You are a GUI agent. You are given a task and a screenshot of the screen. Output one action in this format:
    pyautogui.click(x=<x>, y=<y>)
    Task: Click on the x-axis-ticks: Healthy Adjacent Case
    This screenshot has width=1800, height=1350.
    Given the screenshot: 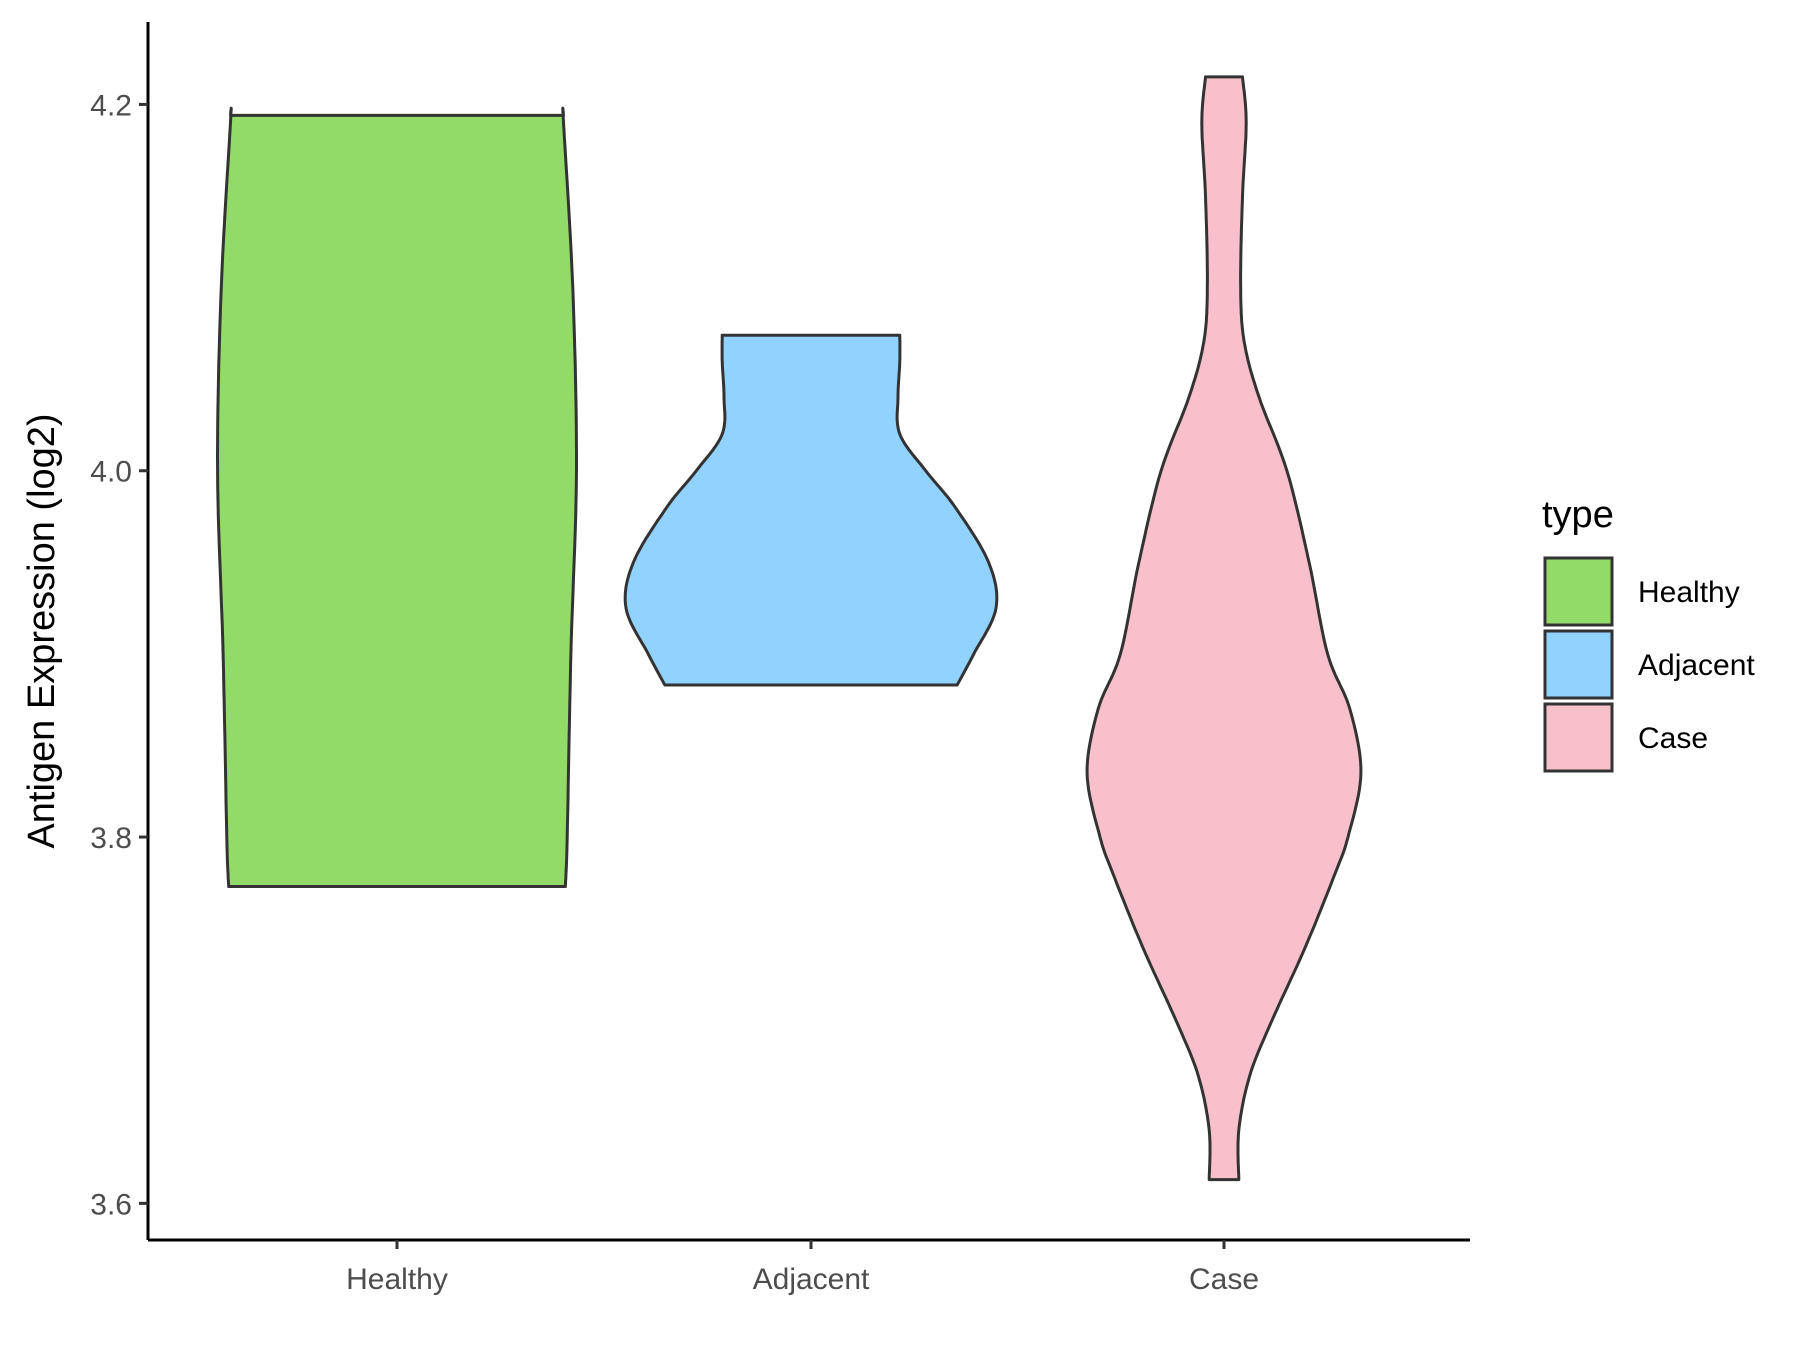 What is the action you would take?
    pyautogui.click(x=802, y=1268)
    